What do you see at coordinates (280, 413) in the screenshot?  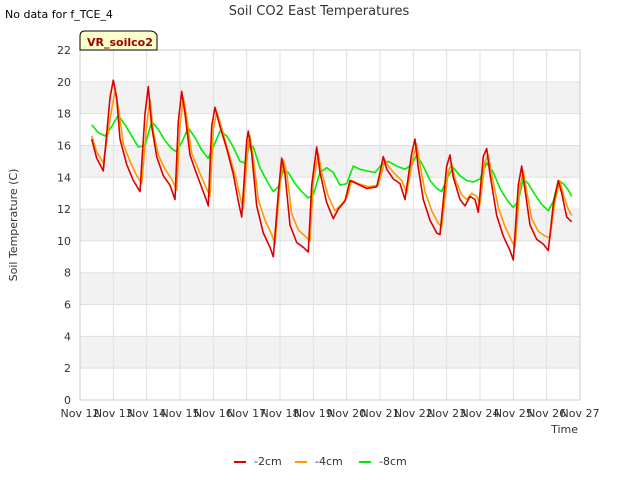 I see `x-tick-label: Nov 18` at bounding box center [280, 413].